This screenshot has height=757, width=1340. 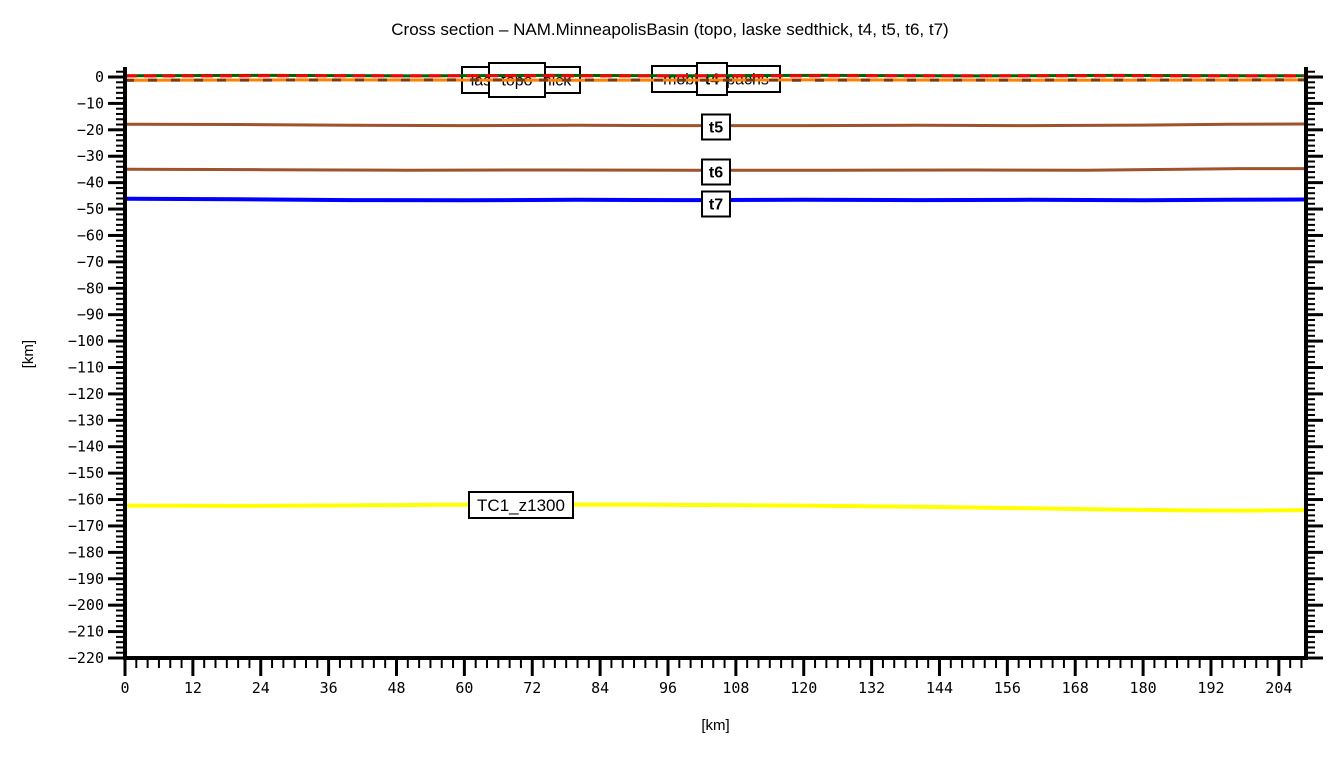 What do you see at coordinates (735, 688) in the screenshot?
I see `x-tick-label: 108` at bounding box center [735, 688].